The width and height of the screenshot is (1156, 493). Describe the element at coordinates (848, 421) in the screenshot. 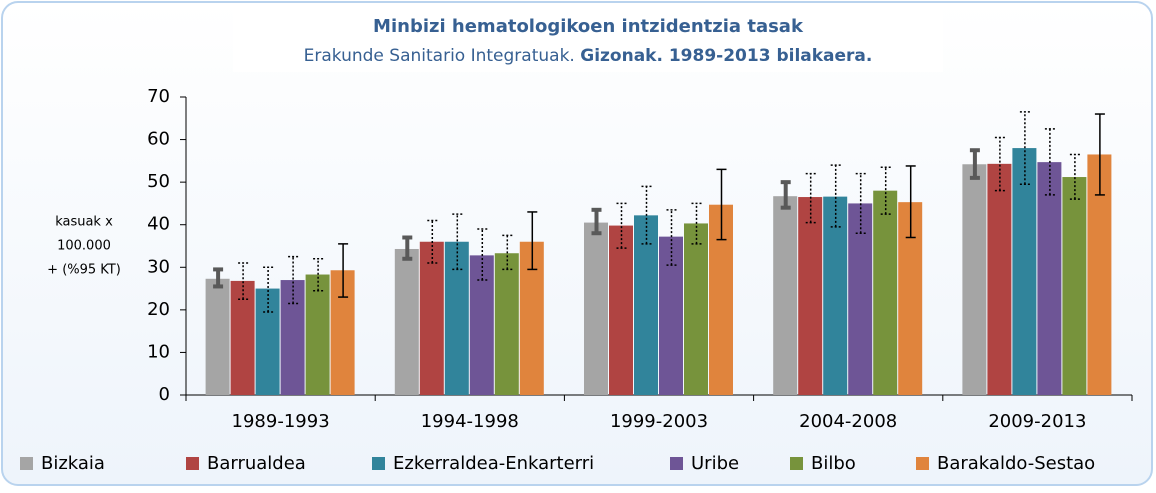

I see `x-tick-label: 2004-2008` at that location.